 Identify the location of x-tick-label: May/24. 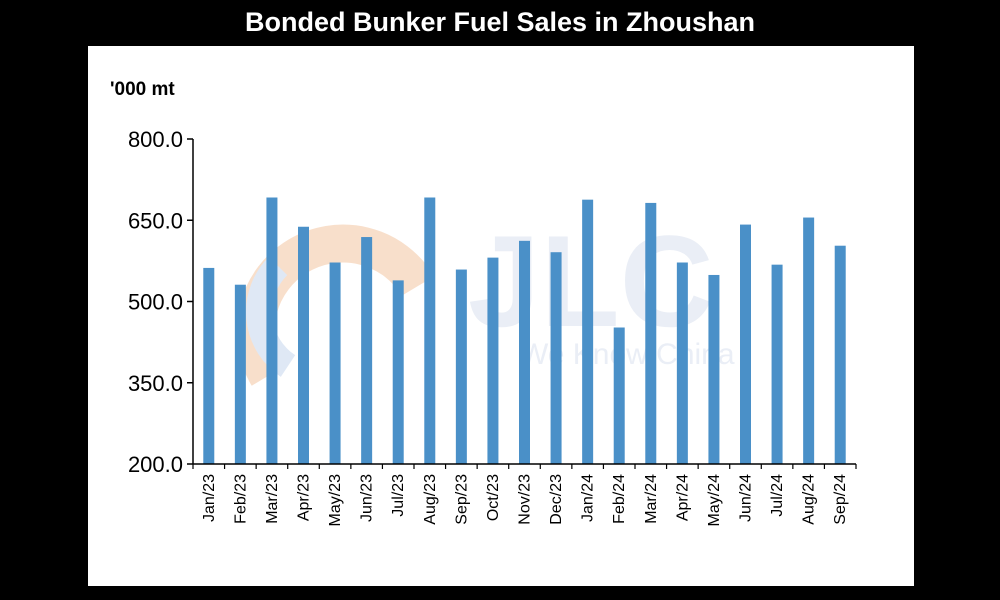
(714, 500).